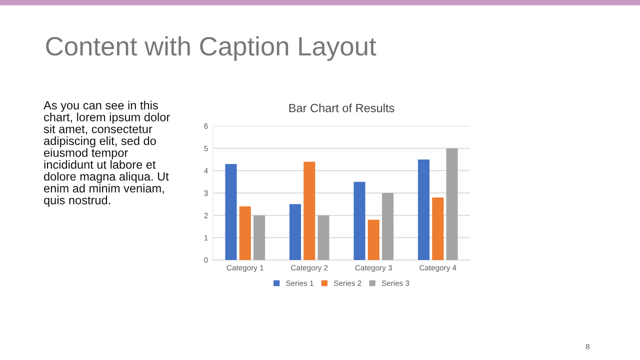 Image resolution: width=640 pixels, height=360 pixels. I want to click on text: Content with Caption Layout, so click(211, 48).